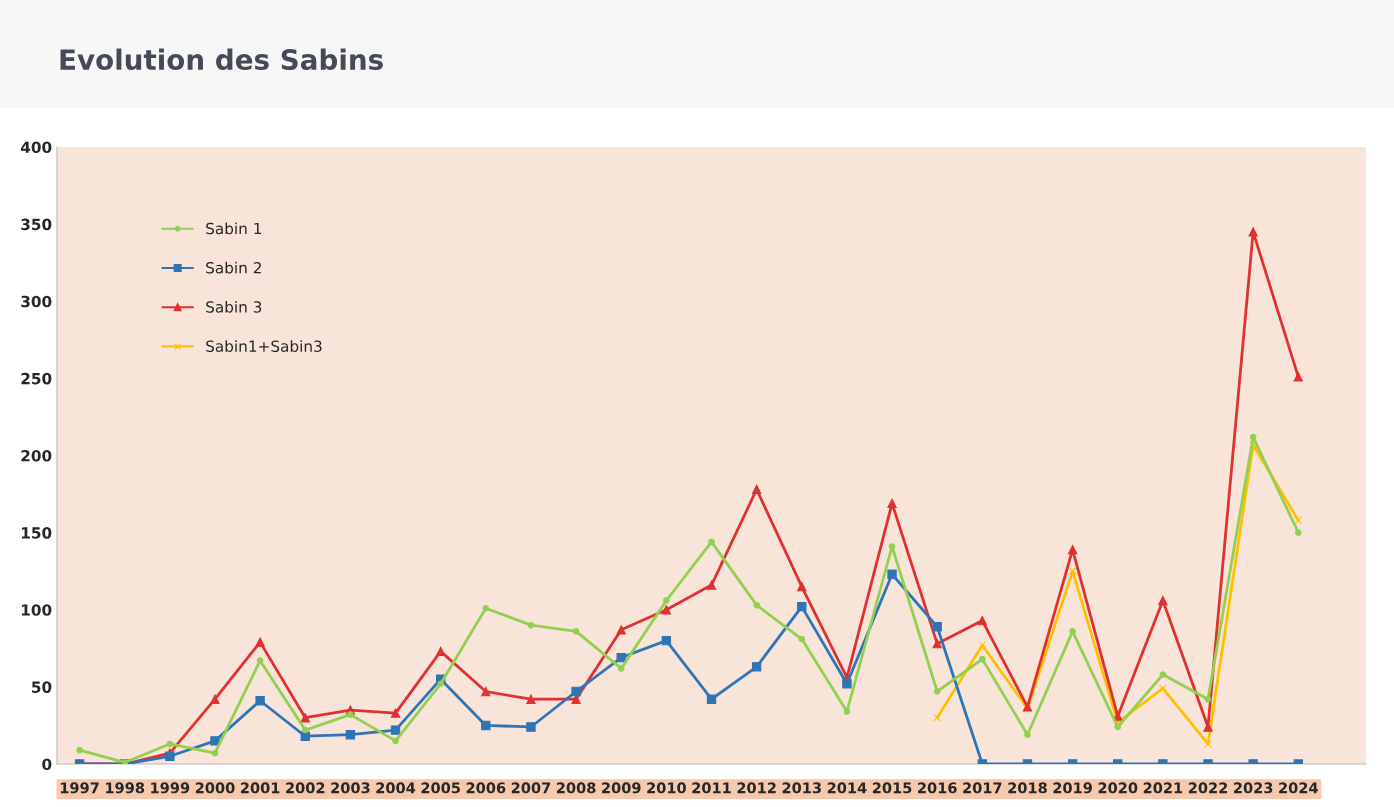  I want to click on x-tick-label: 2010, so click(666, 788).